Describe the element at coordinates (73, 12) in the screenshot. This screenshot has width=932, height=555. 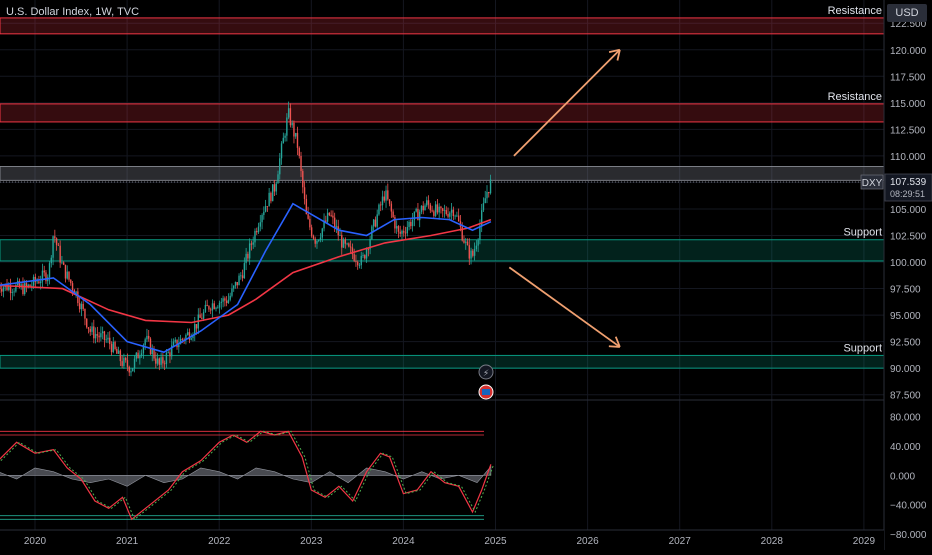
I see `symbol-title: U.S. Dollar Index, 1W, TVC` at that location.